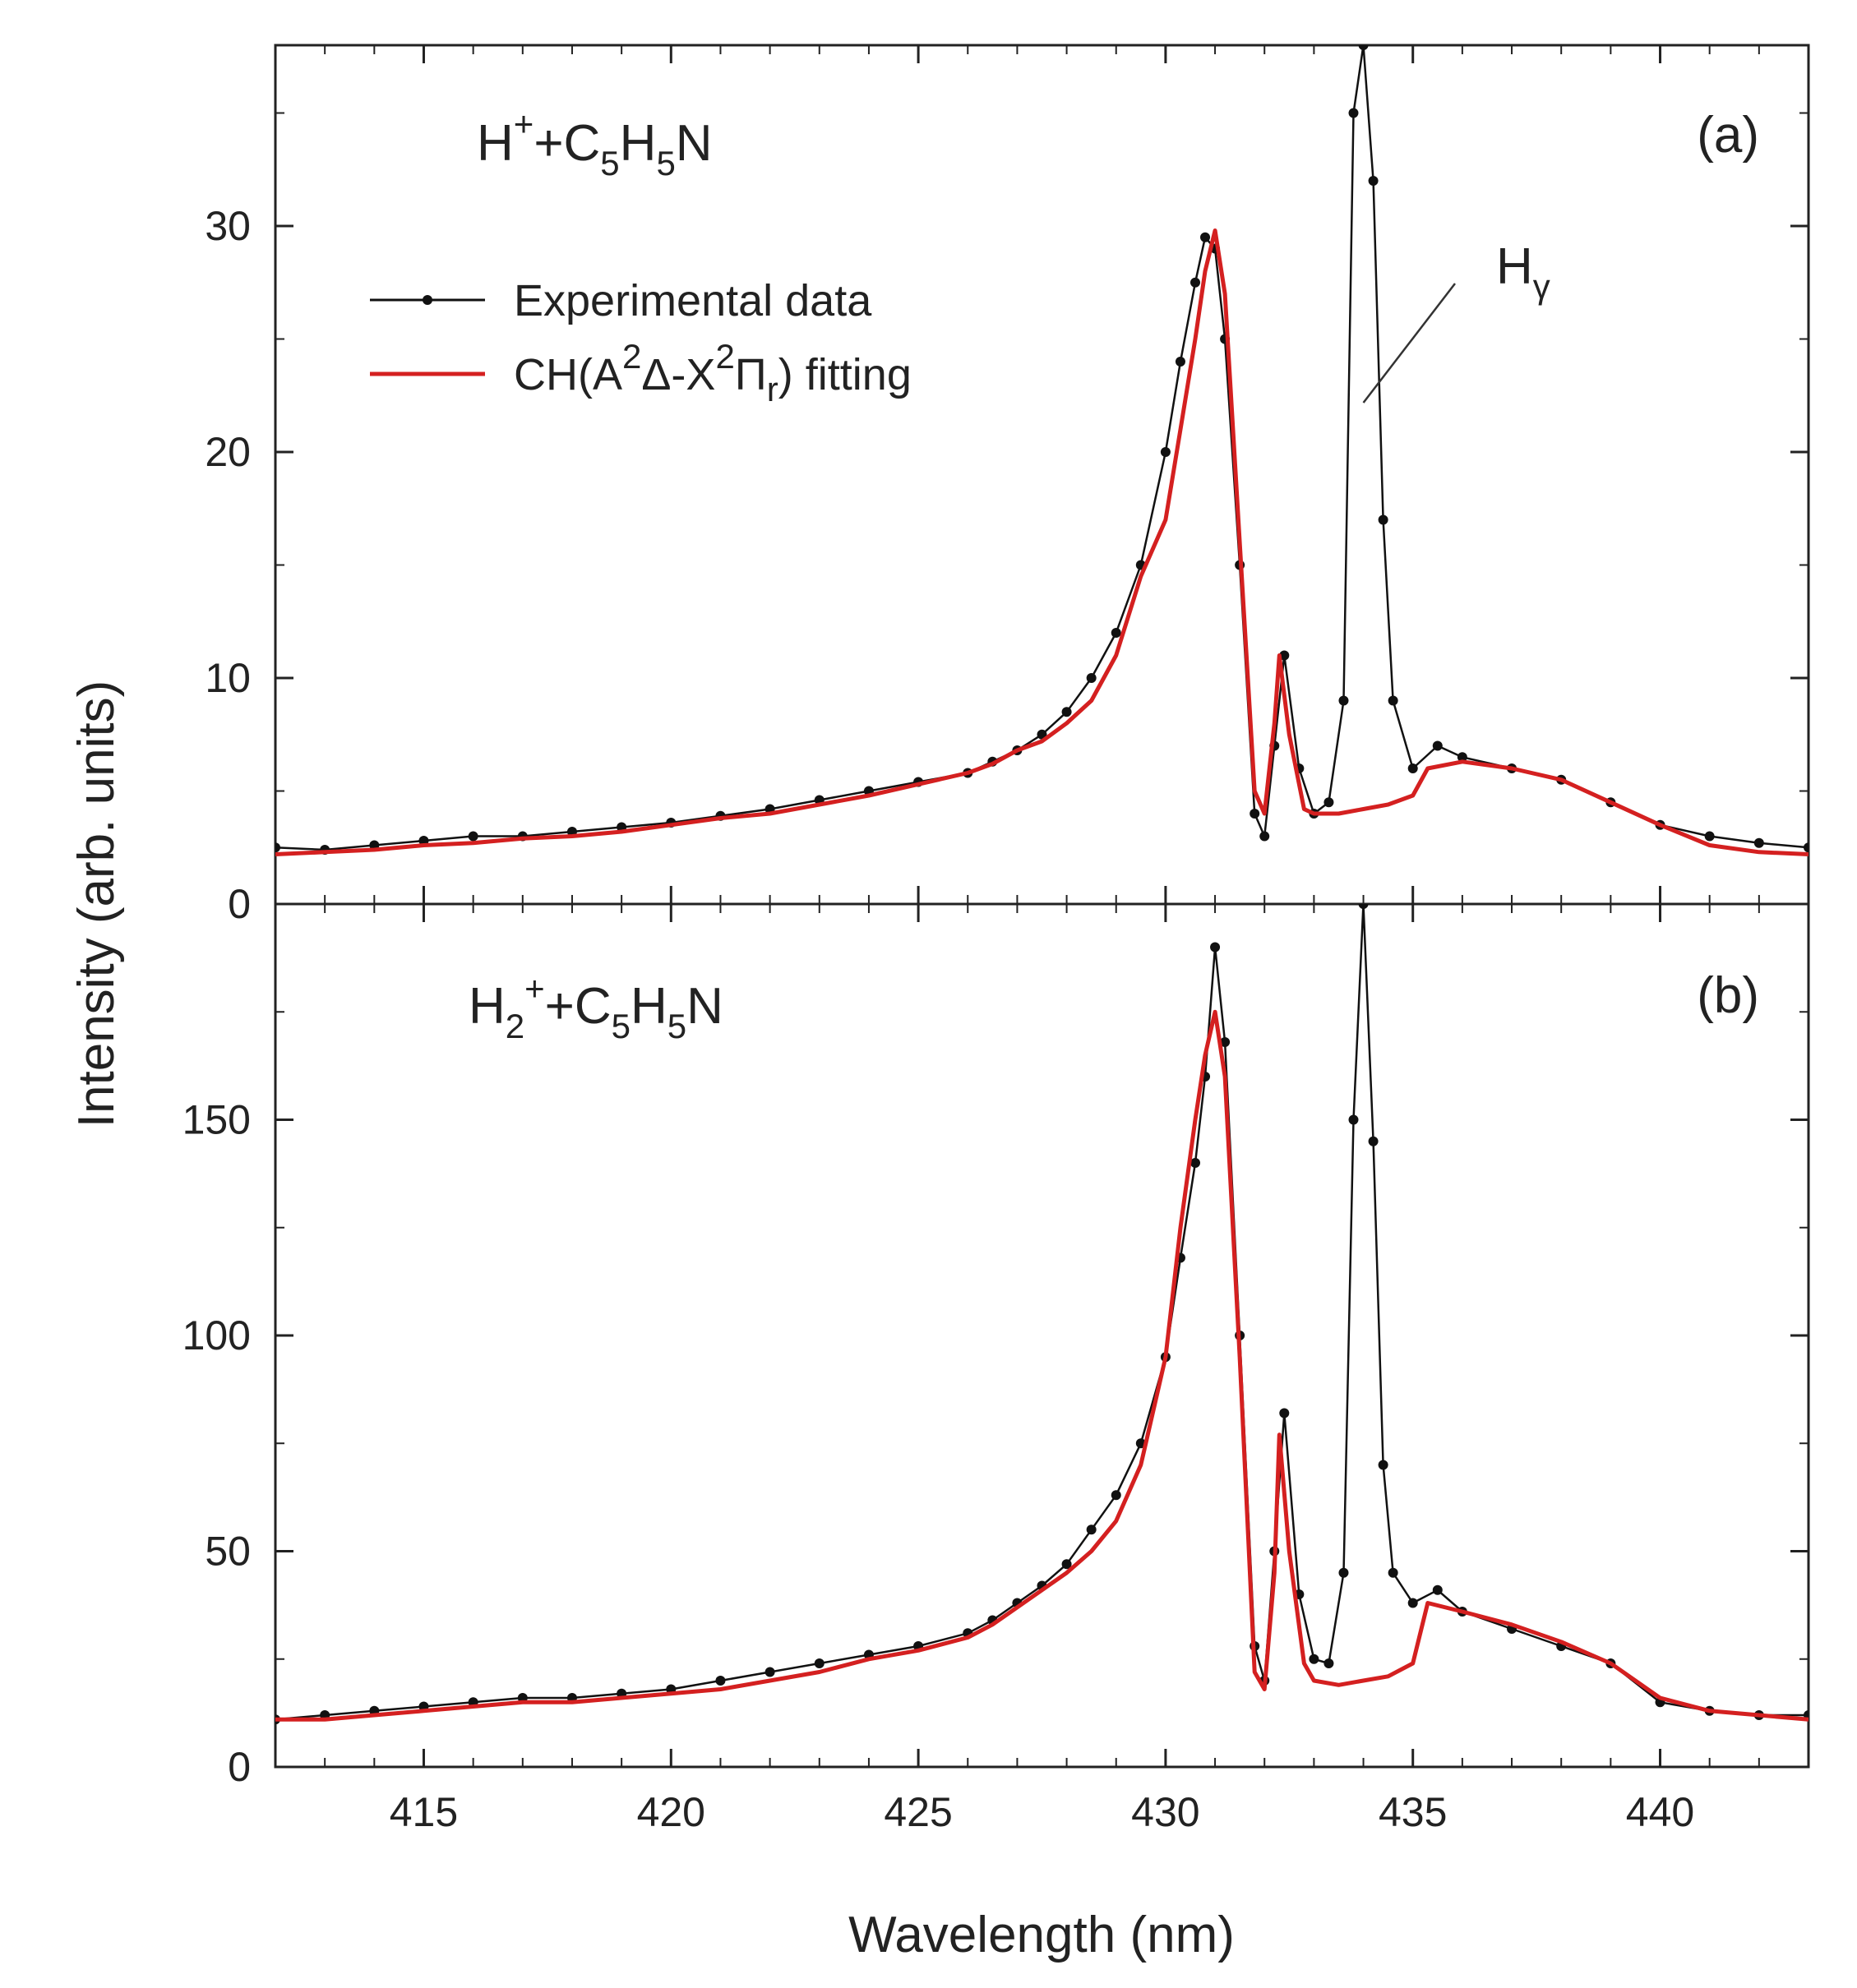  Describe the element at coordinates (704, 1006) in the screenshot. I see `formula-b-part: N` at that location.